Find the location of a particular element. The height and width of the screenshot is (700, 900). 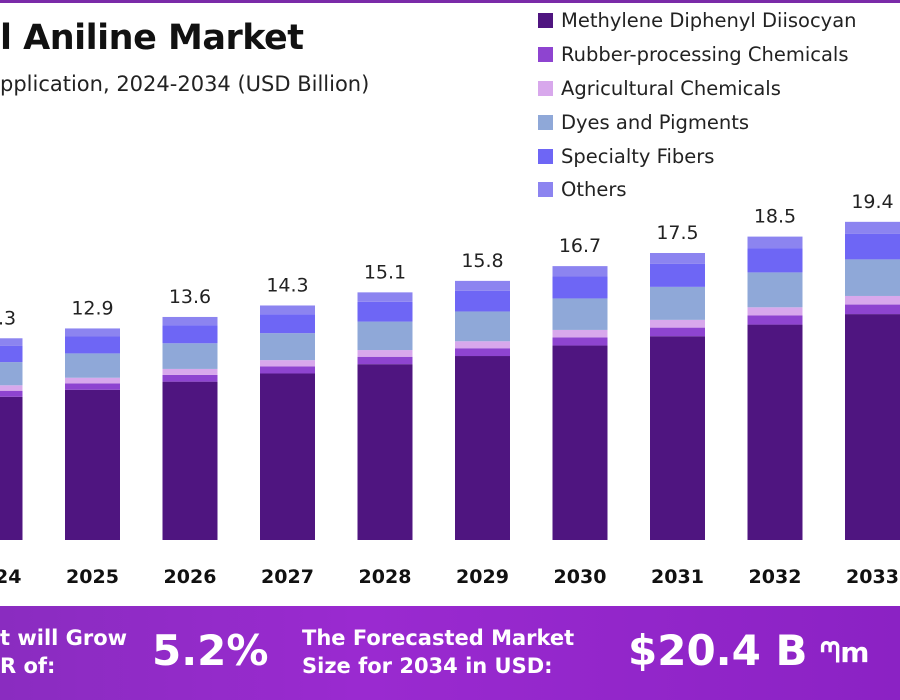

legend-label: Methylene Diphenyl Diisocyan is located at coordinates (709, 21).